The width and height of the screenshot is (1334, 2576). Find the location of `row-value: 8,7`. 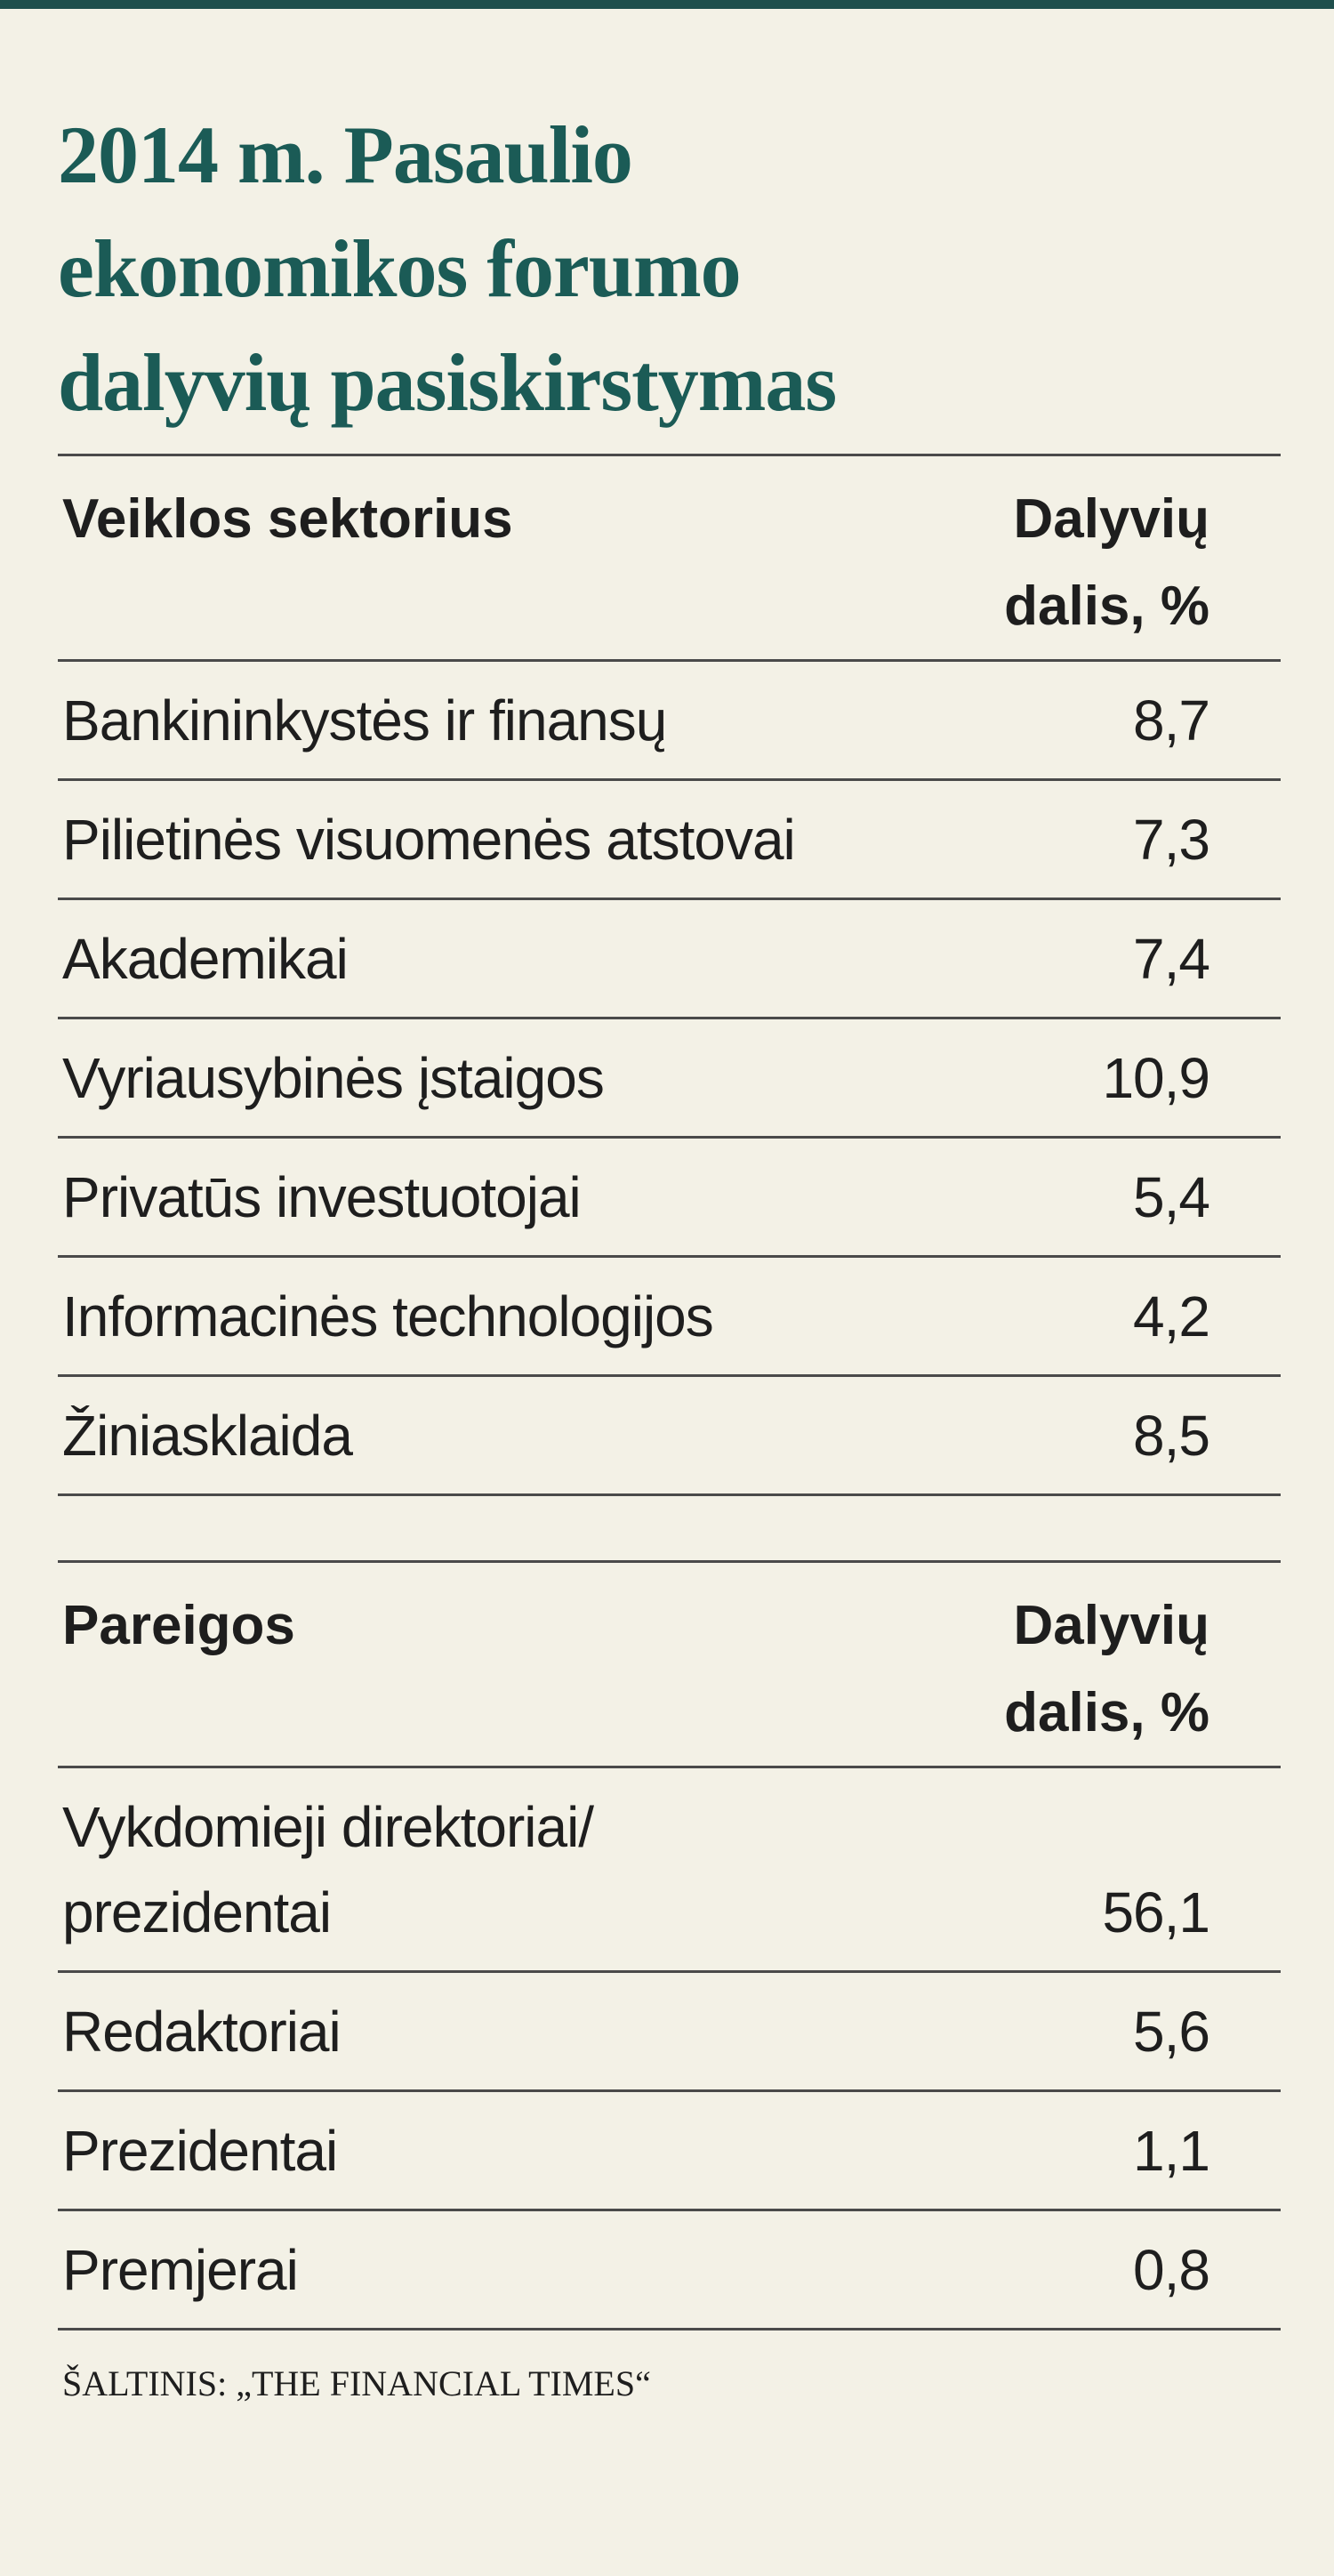

row-value: 8,7 is located at coordinates (1171, 720).